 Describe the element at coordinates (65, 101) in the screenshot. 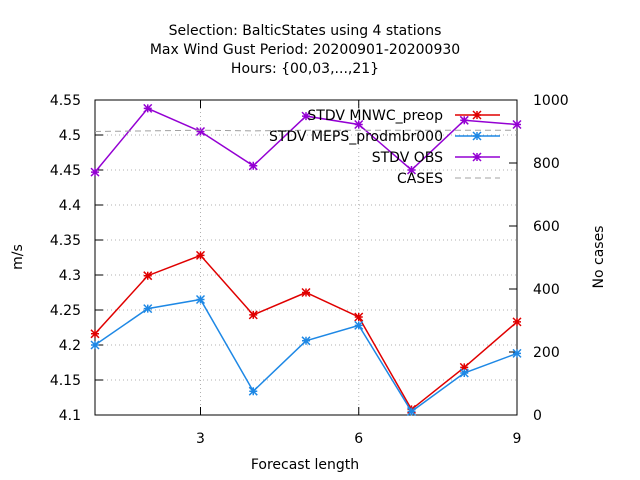

I see `y-tick-label: 4.55` at that location.